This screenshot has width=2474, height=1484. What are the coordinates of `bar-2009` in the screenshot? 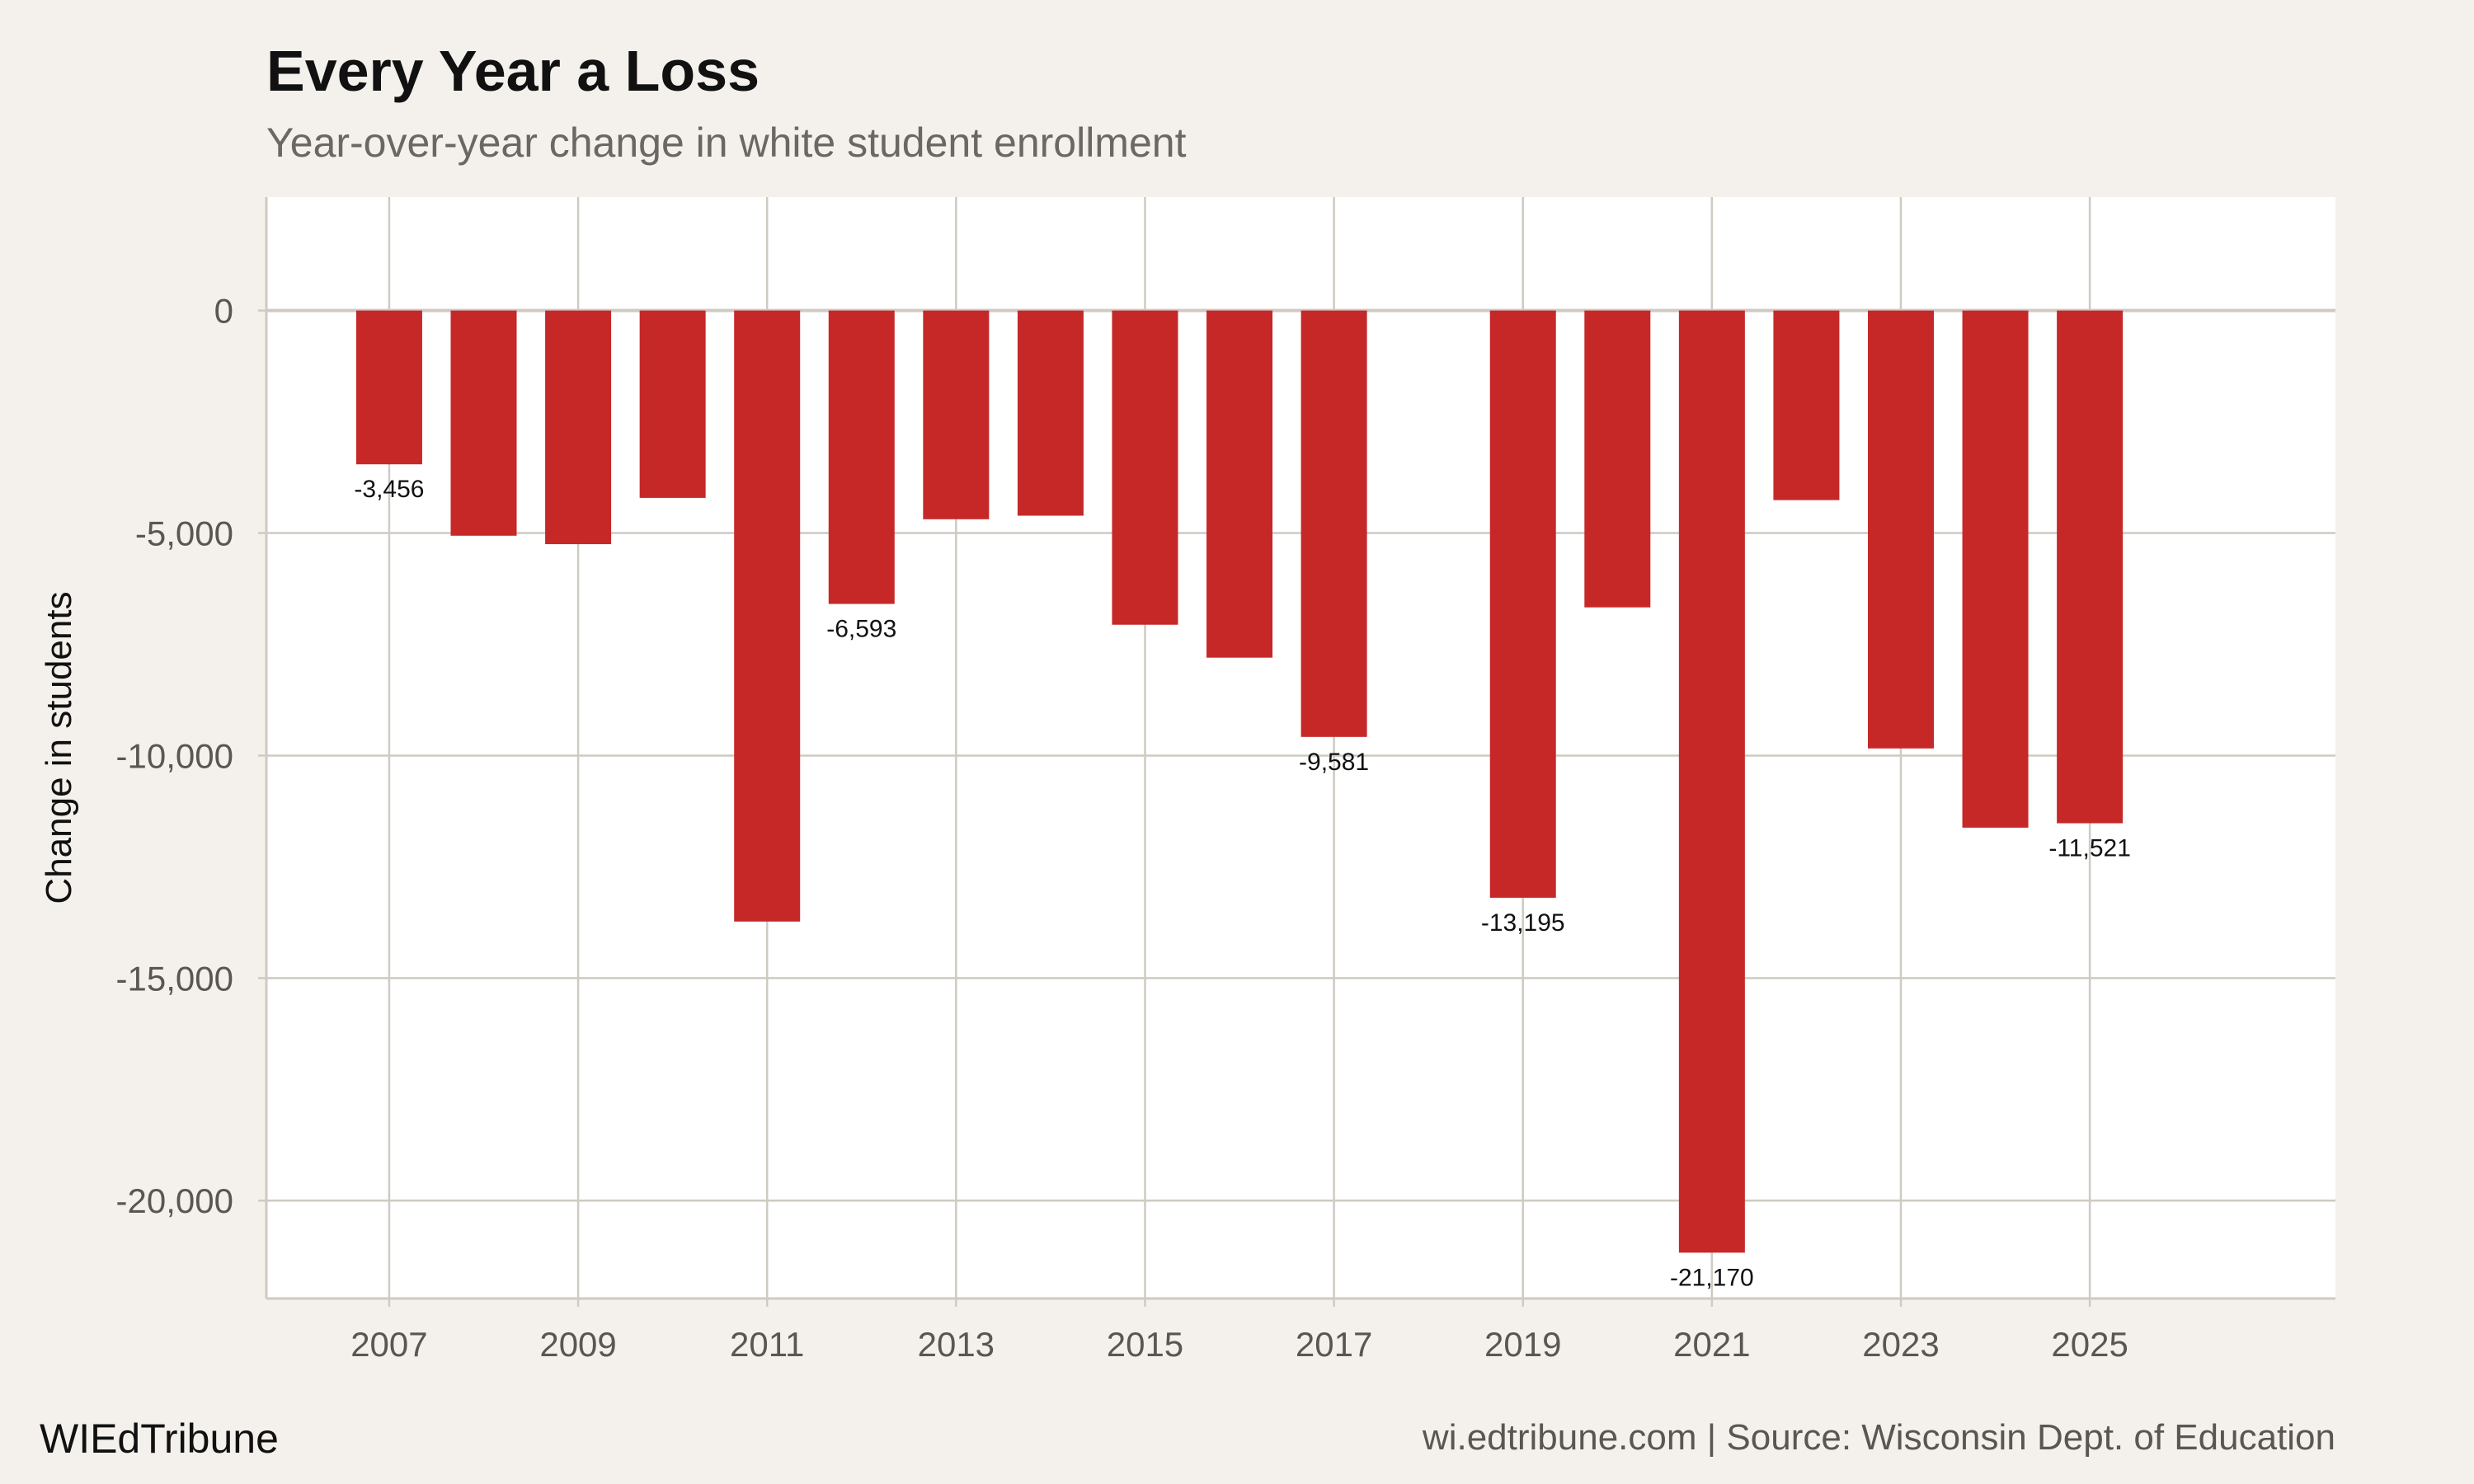 It's located at (578, 427).